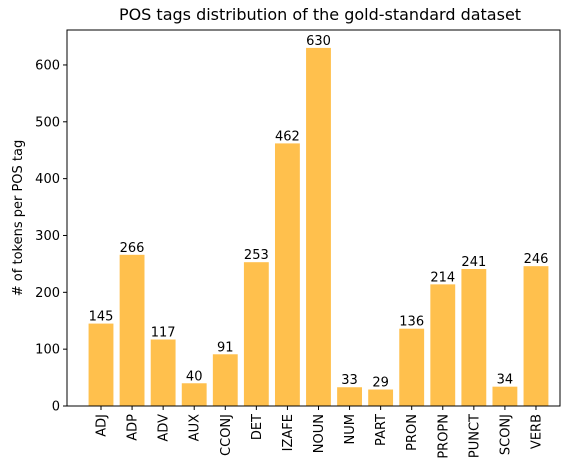 Image resolution: width=567 pixels, height=461 pixels. Describe the element at coordinates (318, 41) in the screenshot. I see `value-label: 630` at that location.